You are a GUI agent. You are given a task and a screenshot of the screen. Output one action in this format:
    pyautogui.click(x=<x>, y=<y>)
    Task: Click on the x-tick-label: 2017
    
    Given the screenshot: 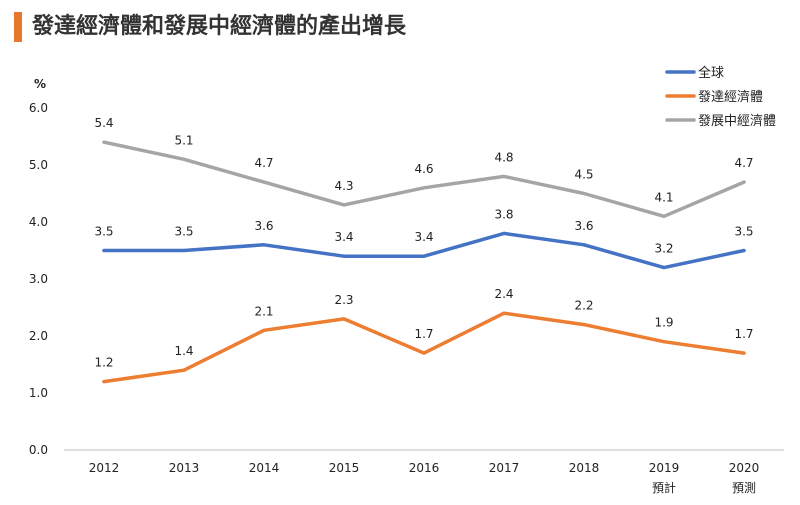 What is the action you would take?
    pyautogui.click(x=504, y=468)
    